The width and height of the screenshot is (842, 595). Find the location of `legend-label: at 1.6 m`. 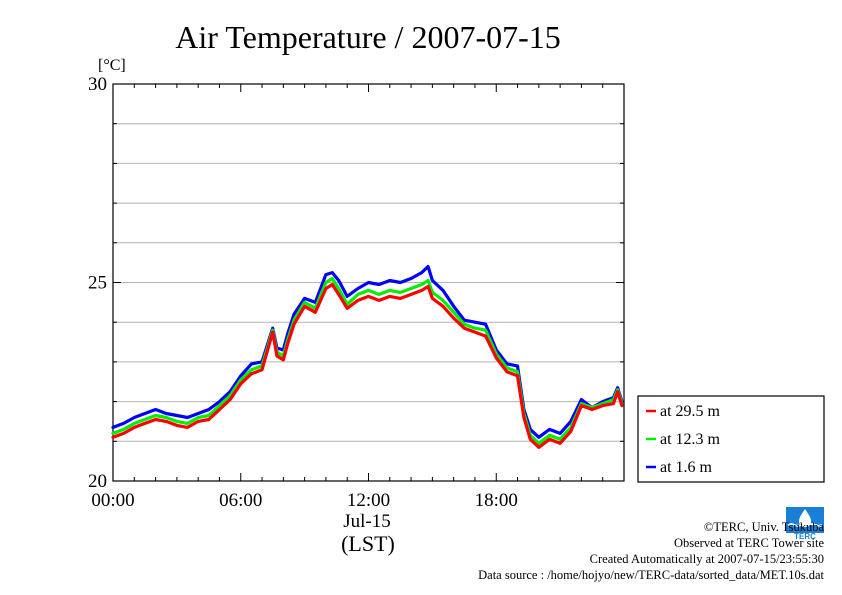

legend-label: at 1.6 m is located at coordinates (686, 467).